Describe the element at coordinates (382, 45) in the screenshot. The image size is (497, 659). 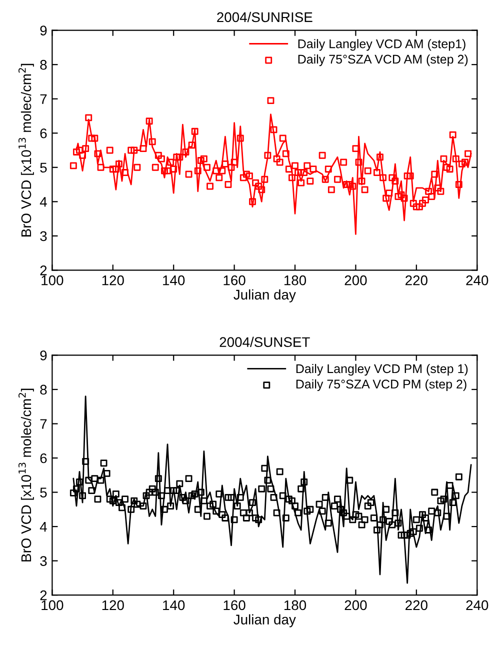
I see `legend-label: Daily Langley VCD AM (step1)` at that location.